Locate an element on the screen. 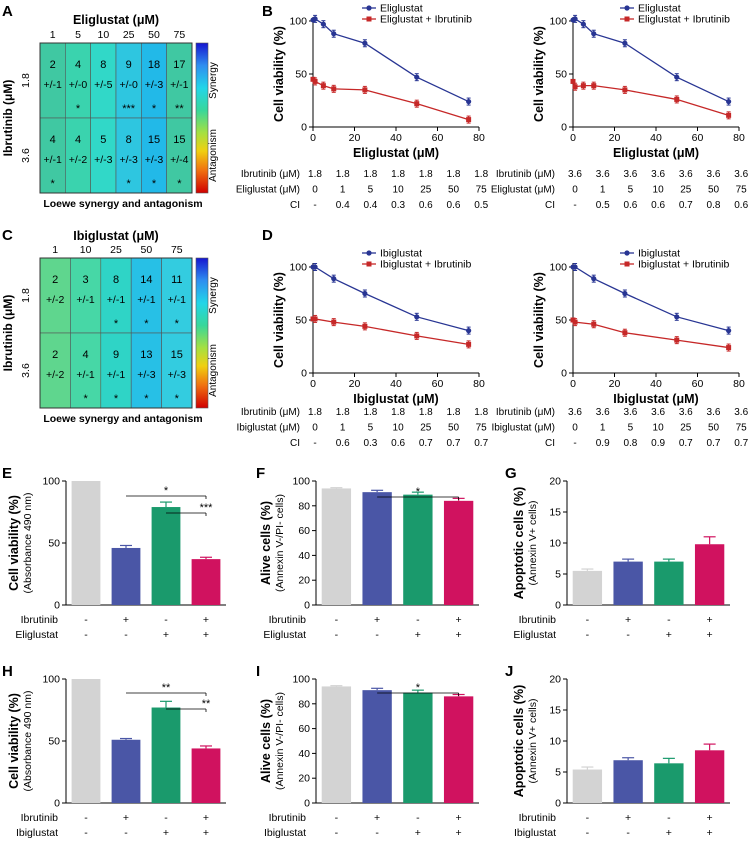  y-axis-title: Cell viability (%) is located at coordinates (539, 320).